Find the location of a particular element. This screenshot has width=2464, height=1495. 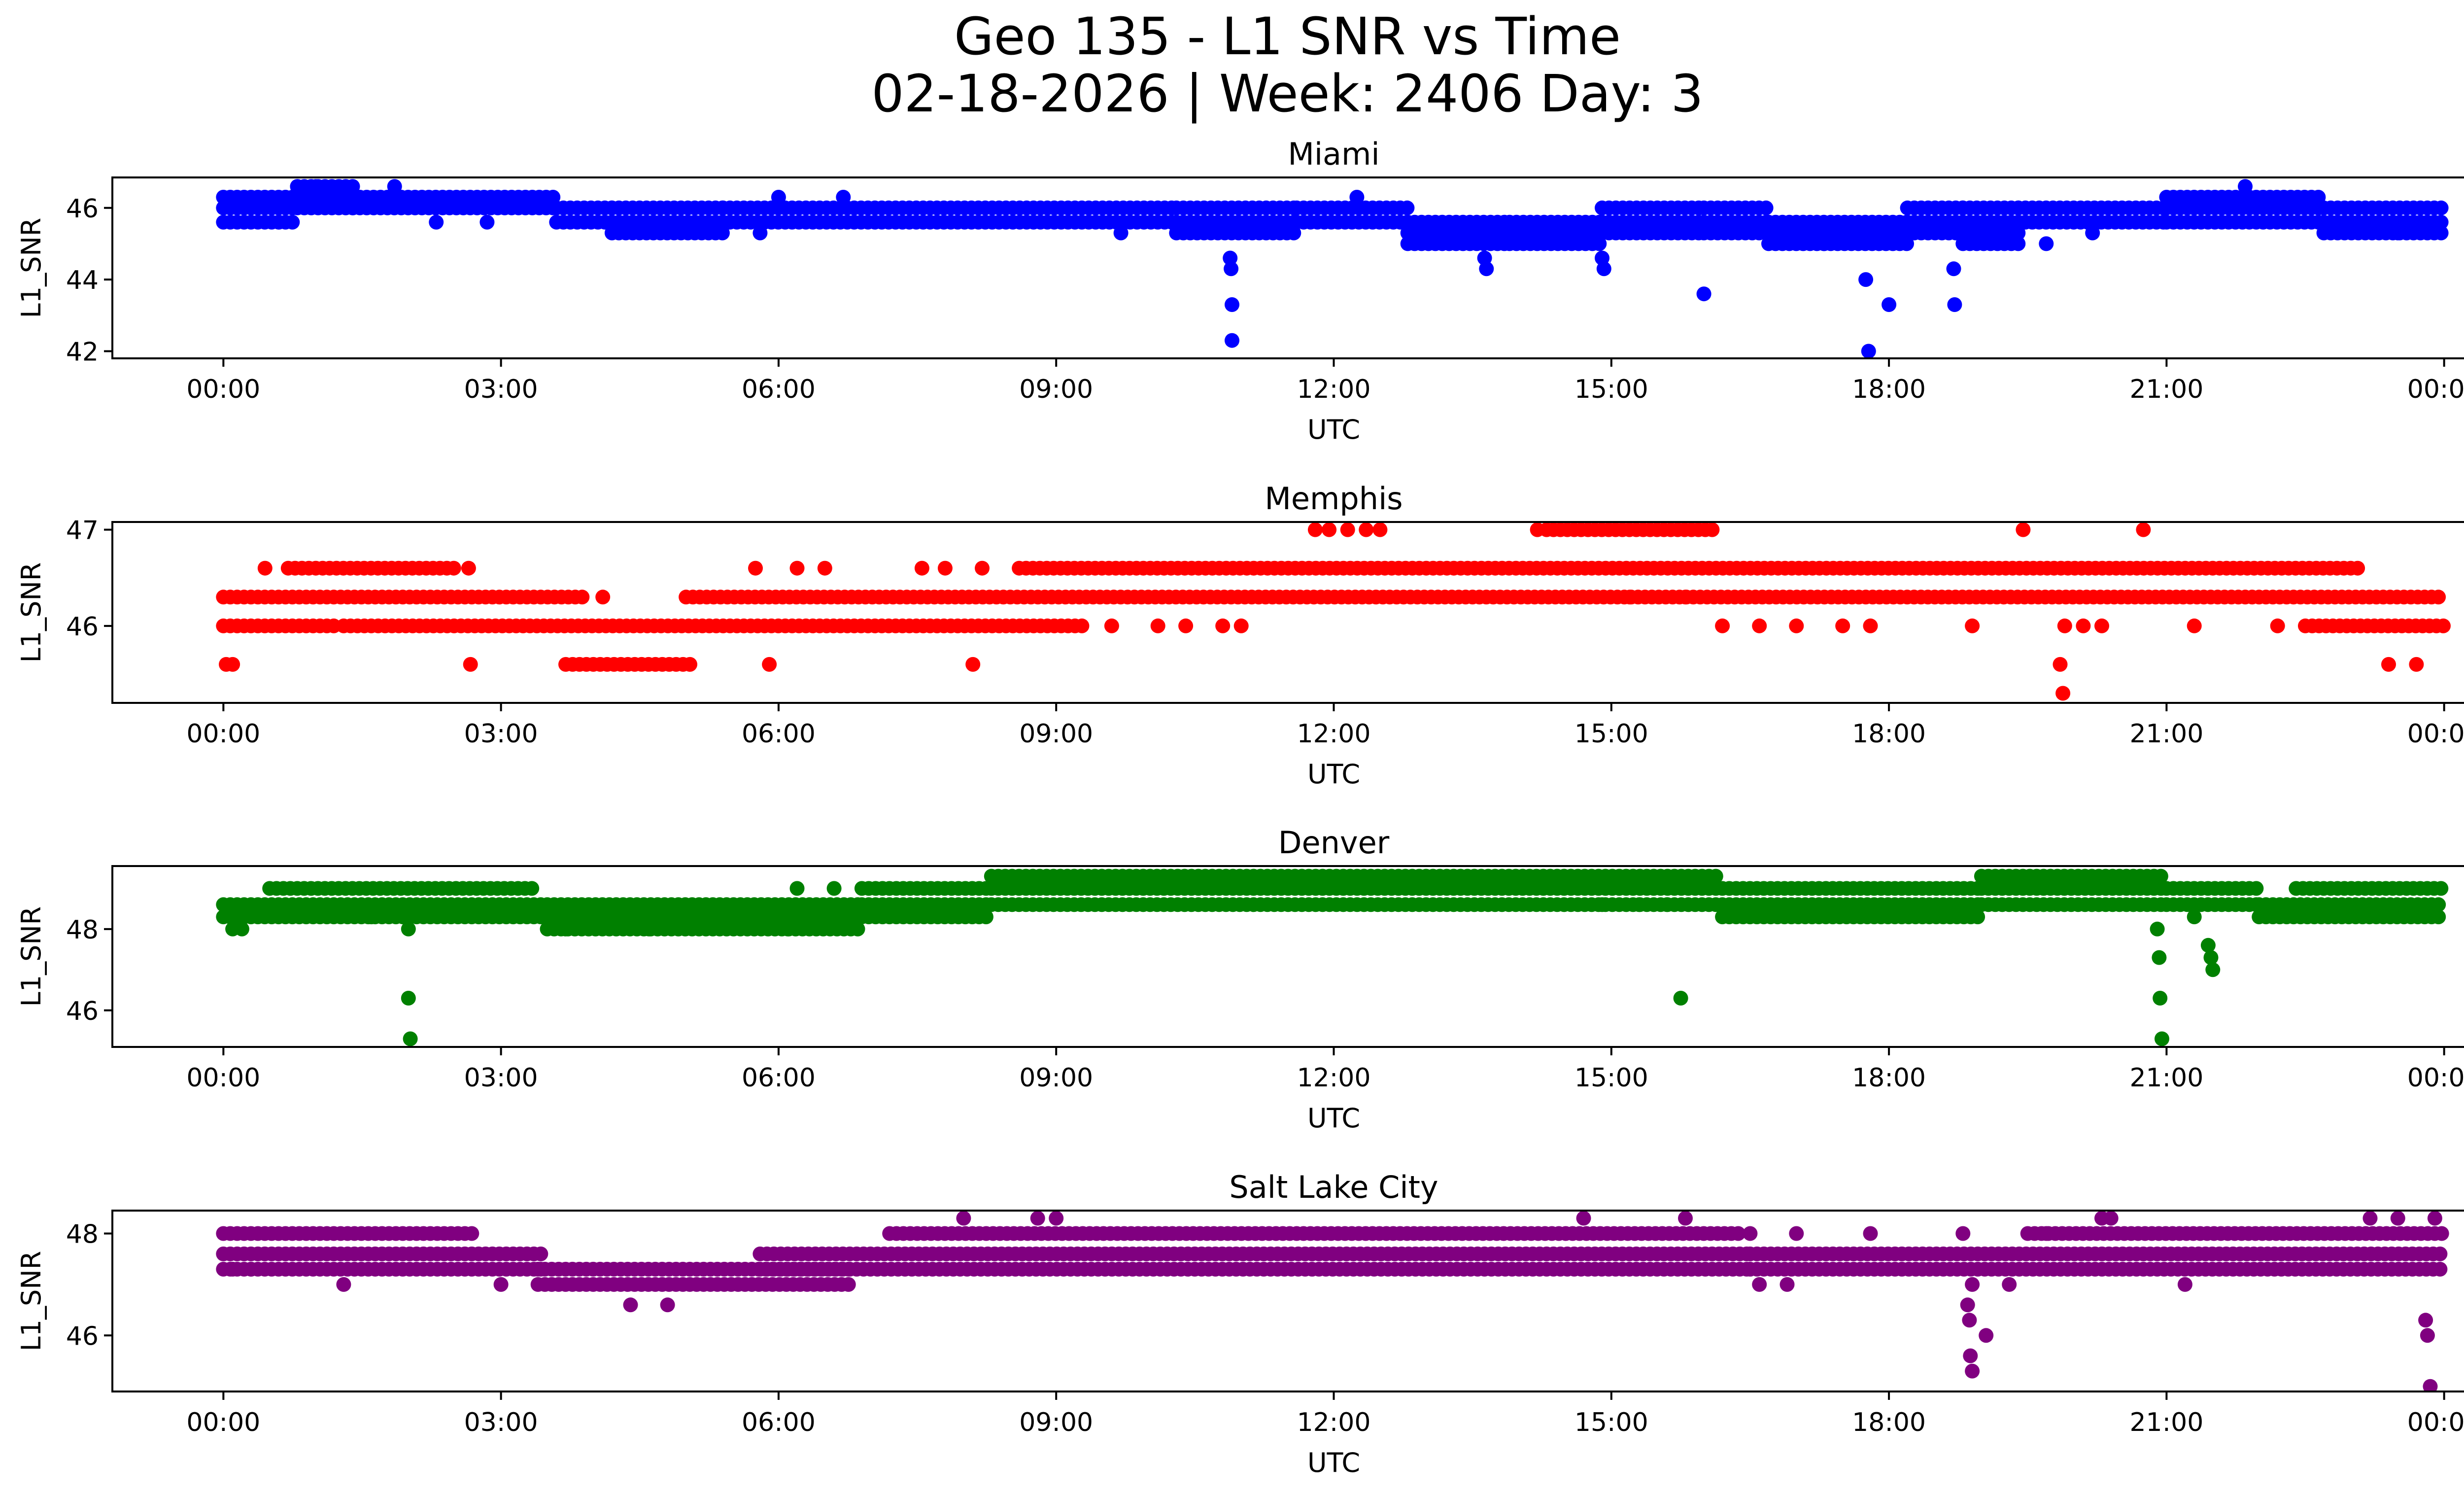

x-tick-label: 03:00 is located at coordinates (501, 1422).